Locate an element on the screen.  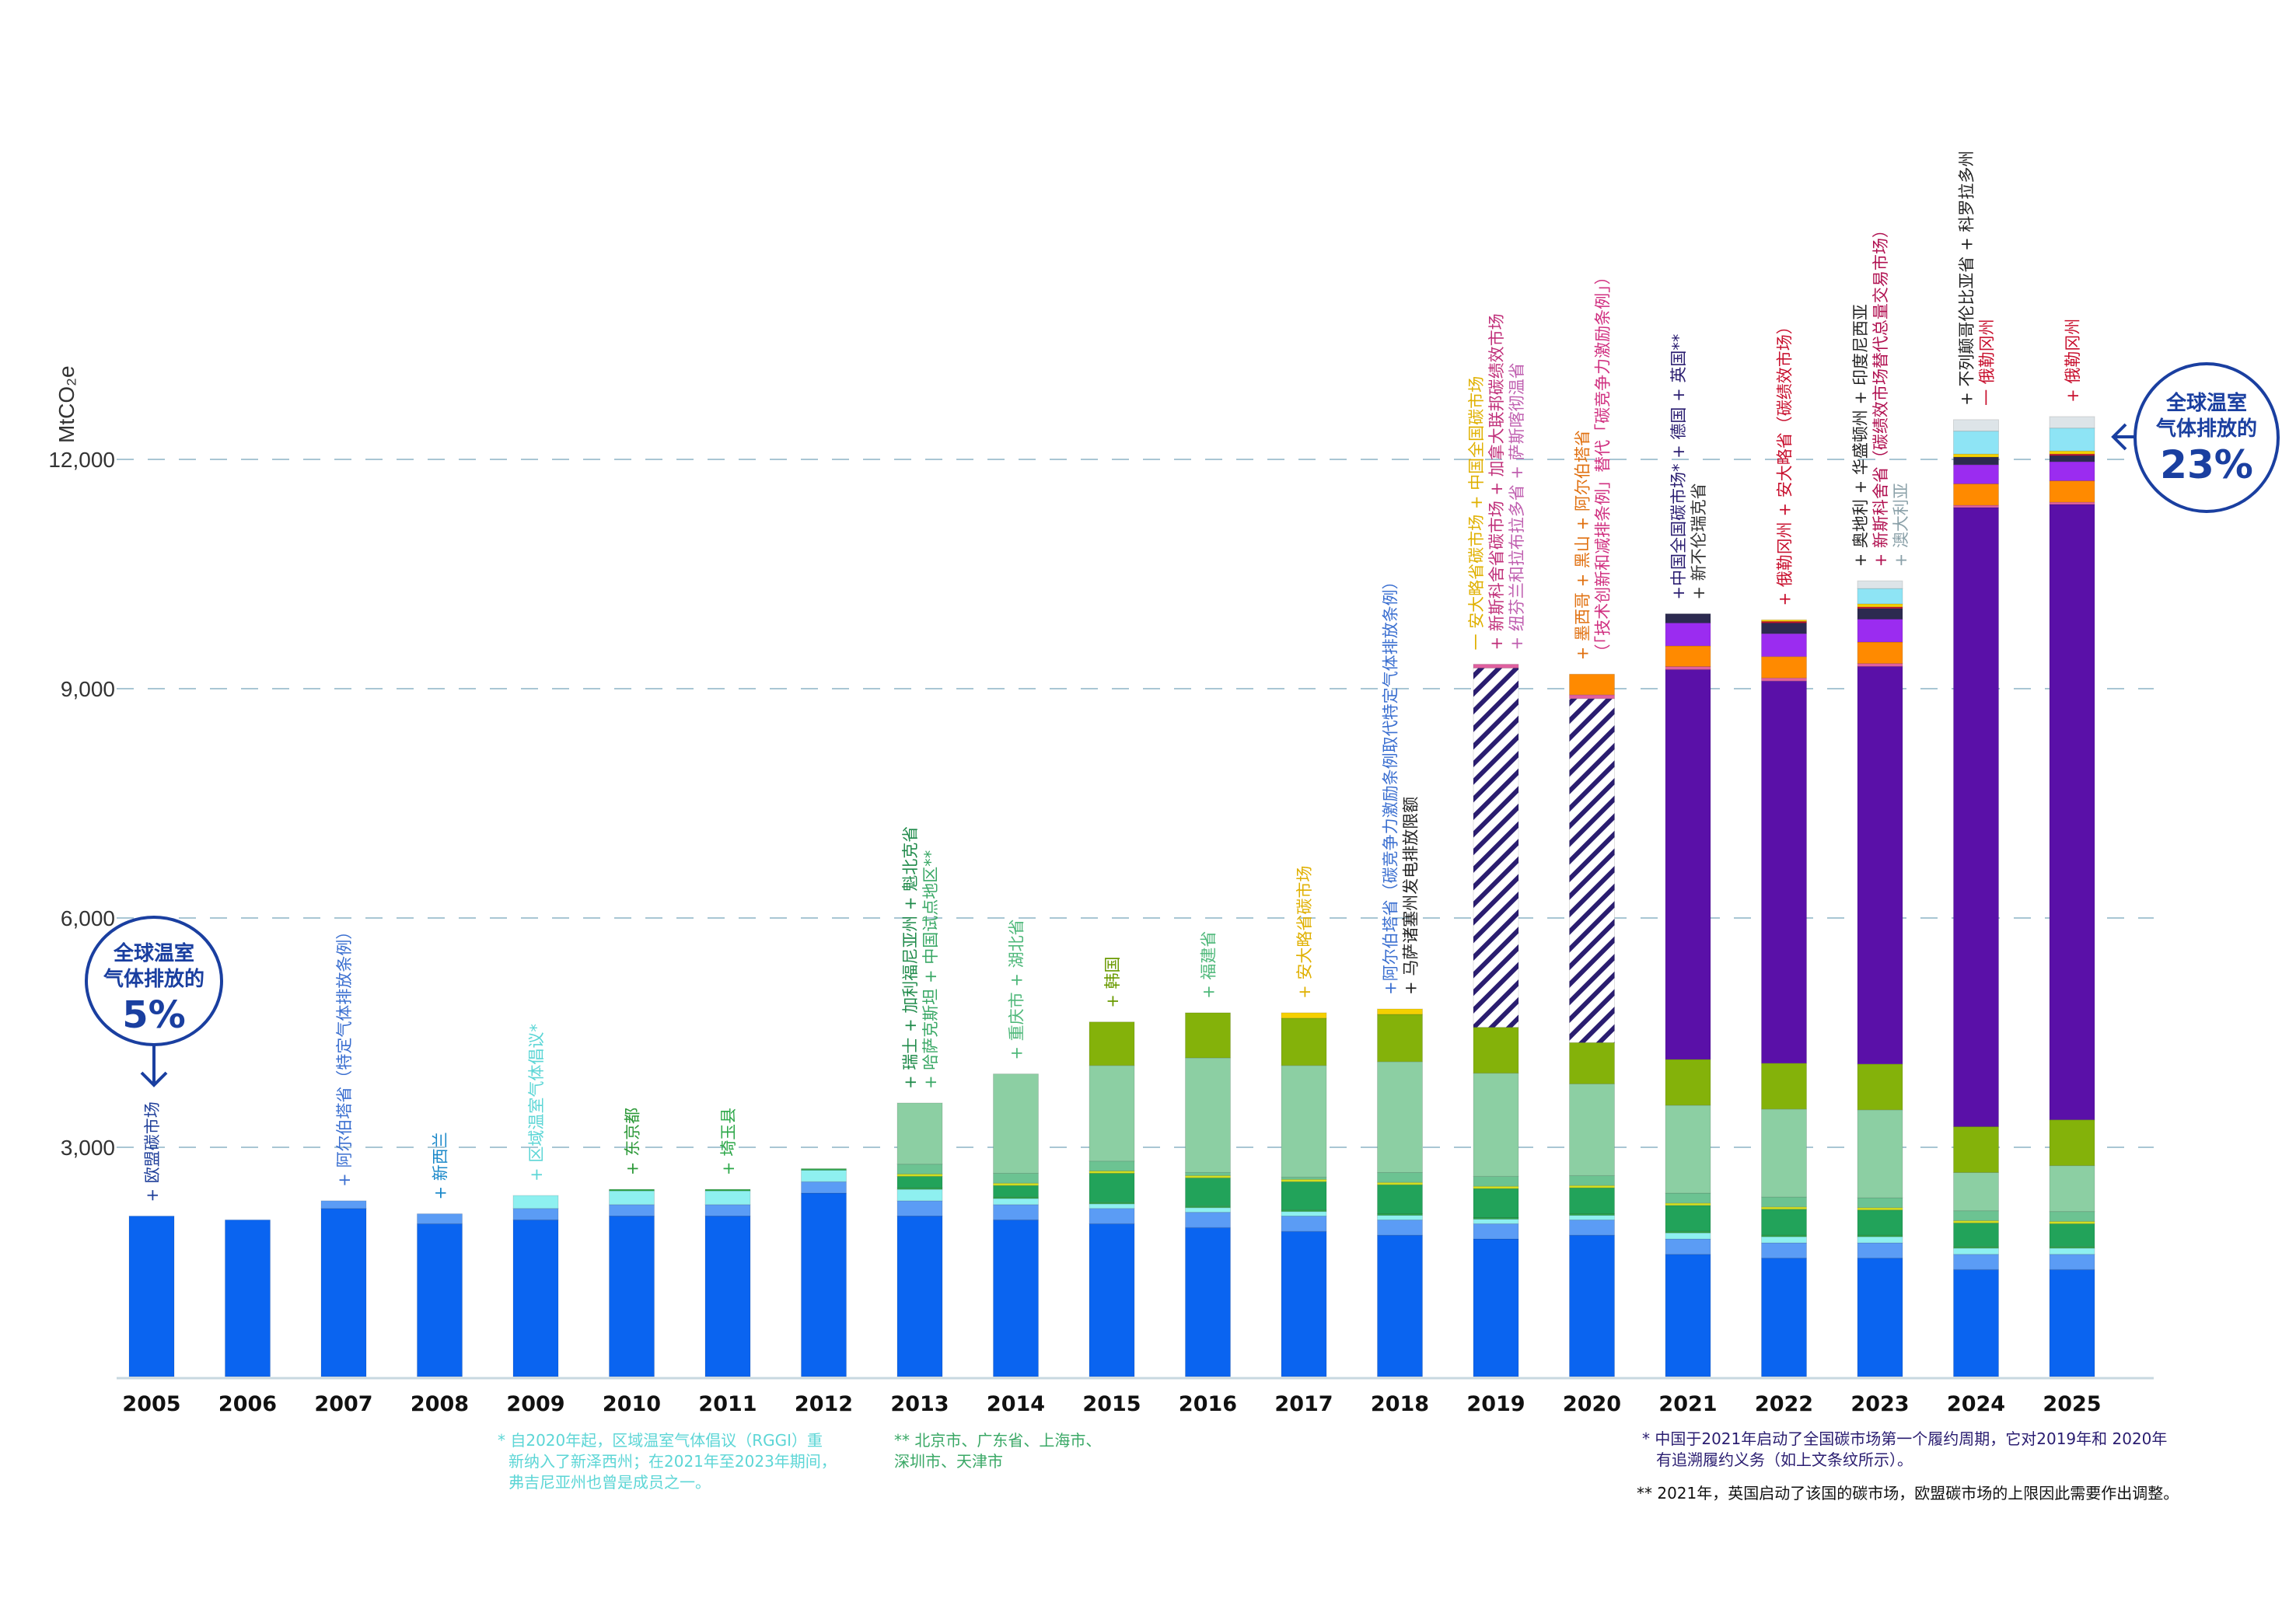
callout-5-line2: 气体排放的 is located at coordinates (153, 979).